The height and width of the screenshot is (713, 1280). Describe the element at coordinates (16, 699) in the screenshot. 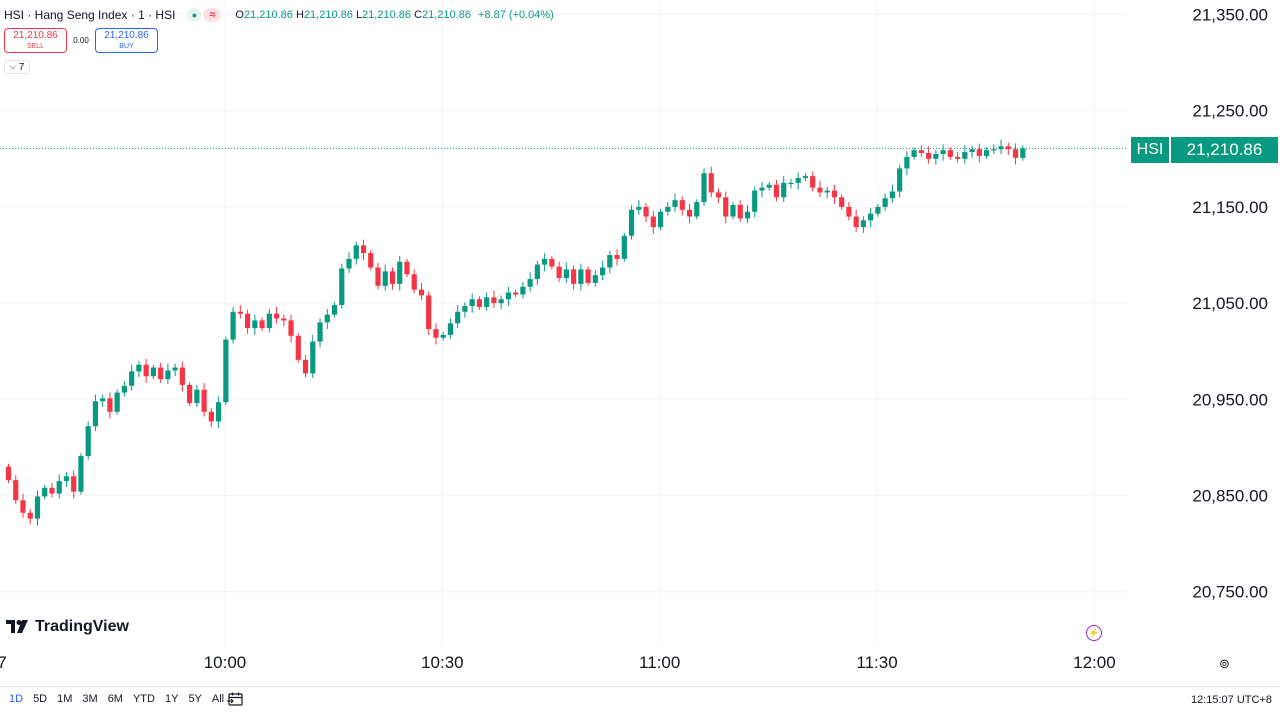

I see `range-button-1d: 1D` at that location.